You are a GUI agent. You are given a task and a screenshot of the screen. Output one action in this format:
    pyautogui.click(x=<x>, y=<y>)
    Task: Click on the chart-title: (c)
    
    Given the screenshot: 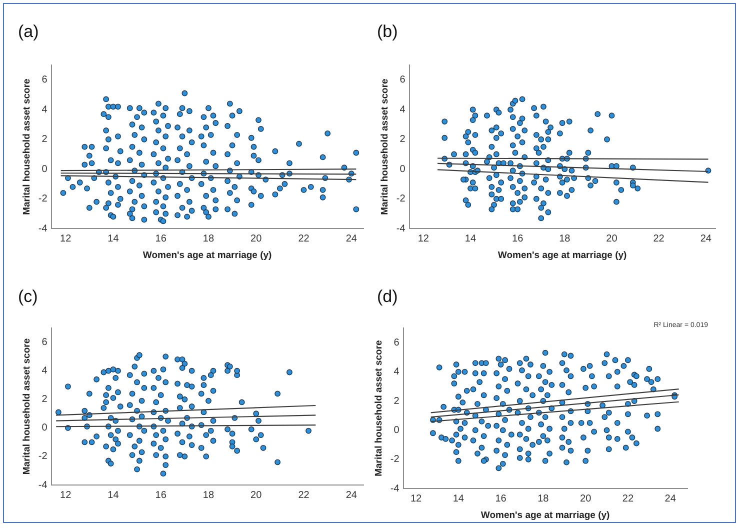 What is the action you would take?
    pyautogui.click(x=28, y=297)
    